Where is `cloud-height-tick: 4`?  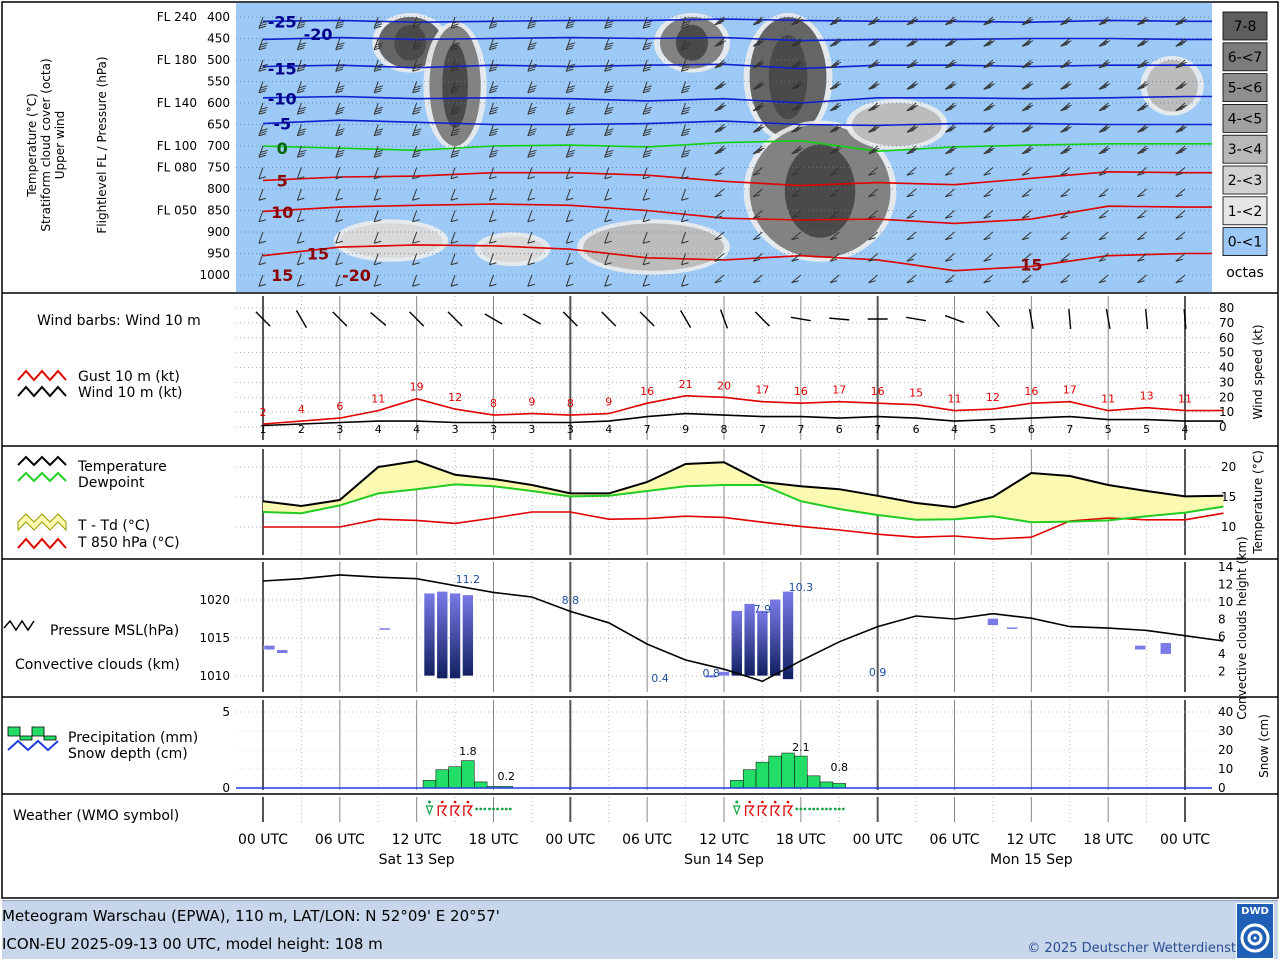 cloud-height-tick: 4 is located at coordinates (1222, 654).